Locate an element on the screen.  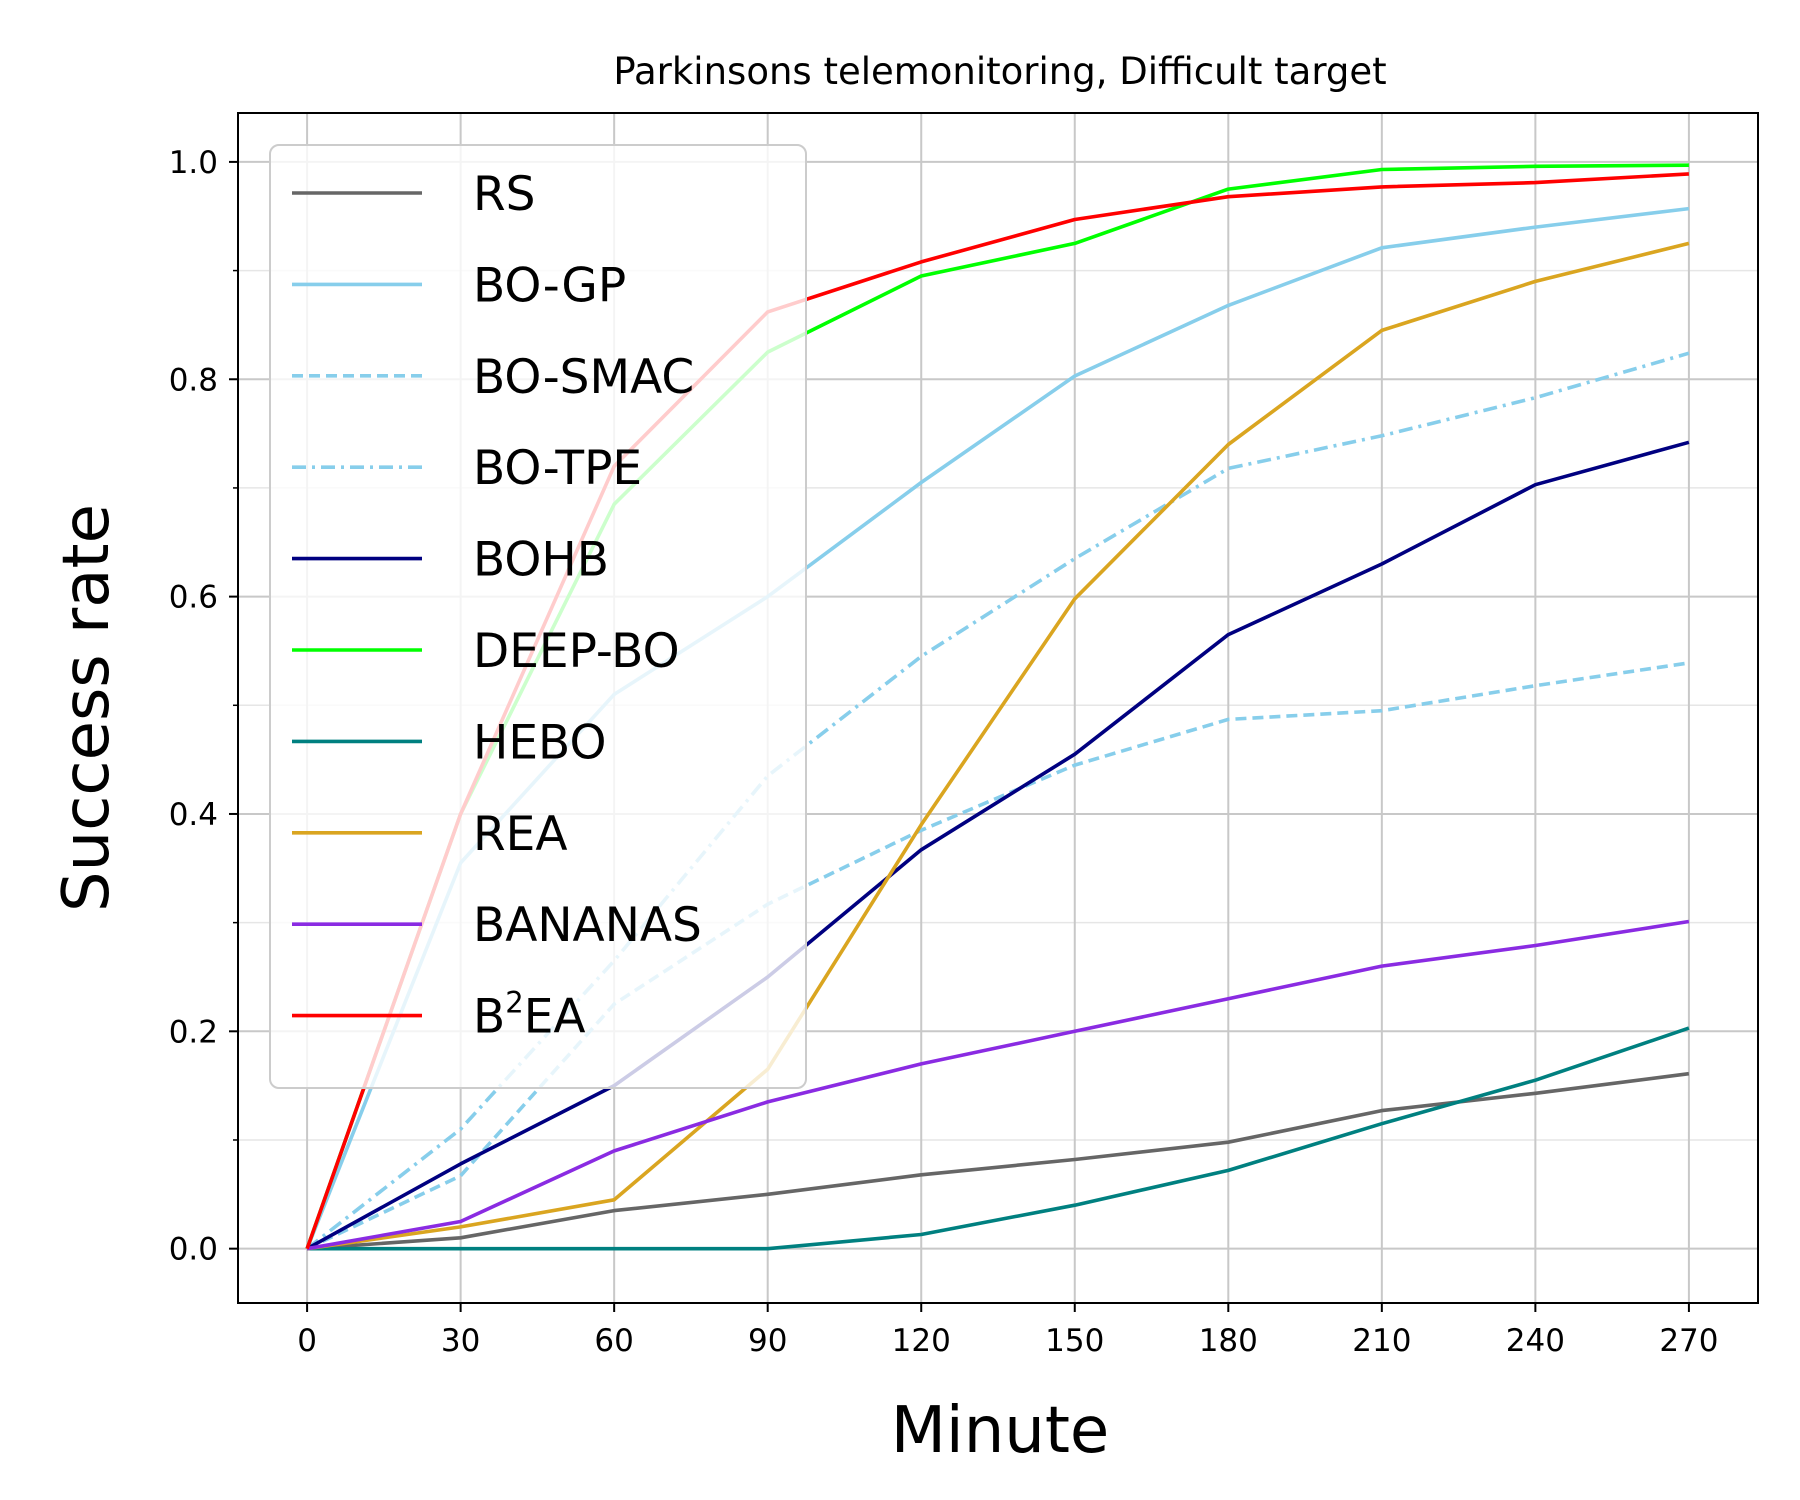
x-tick-label: 0 is located at coordinates (307, 1341).